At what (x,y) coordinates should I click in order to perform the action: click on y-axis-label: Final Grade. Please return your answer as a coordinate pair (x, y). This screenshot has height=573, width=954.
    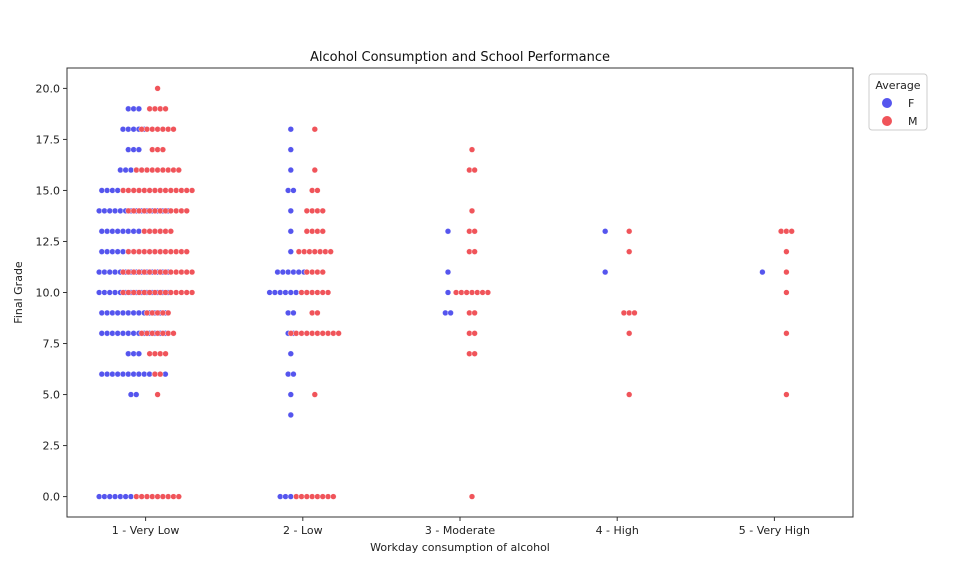
    Looking at the image, I should click on (18, 292).